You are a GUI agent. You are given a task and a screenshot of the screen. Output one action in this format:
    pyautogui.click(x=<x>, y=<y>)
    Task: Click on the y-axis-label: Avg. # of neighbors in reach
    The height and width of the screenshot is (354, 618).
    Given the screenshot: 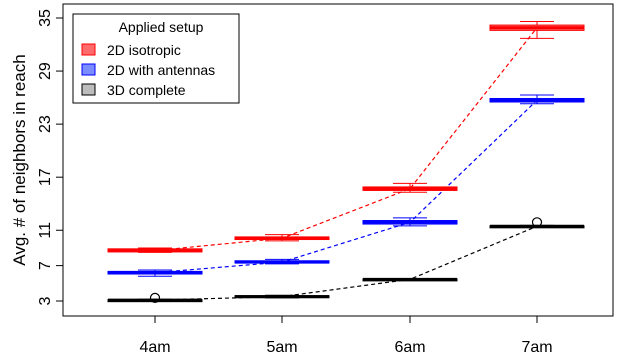 What is the action you would take?
    pyautogui.click(x=19, y=159)
    